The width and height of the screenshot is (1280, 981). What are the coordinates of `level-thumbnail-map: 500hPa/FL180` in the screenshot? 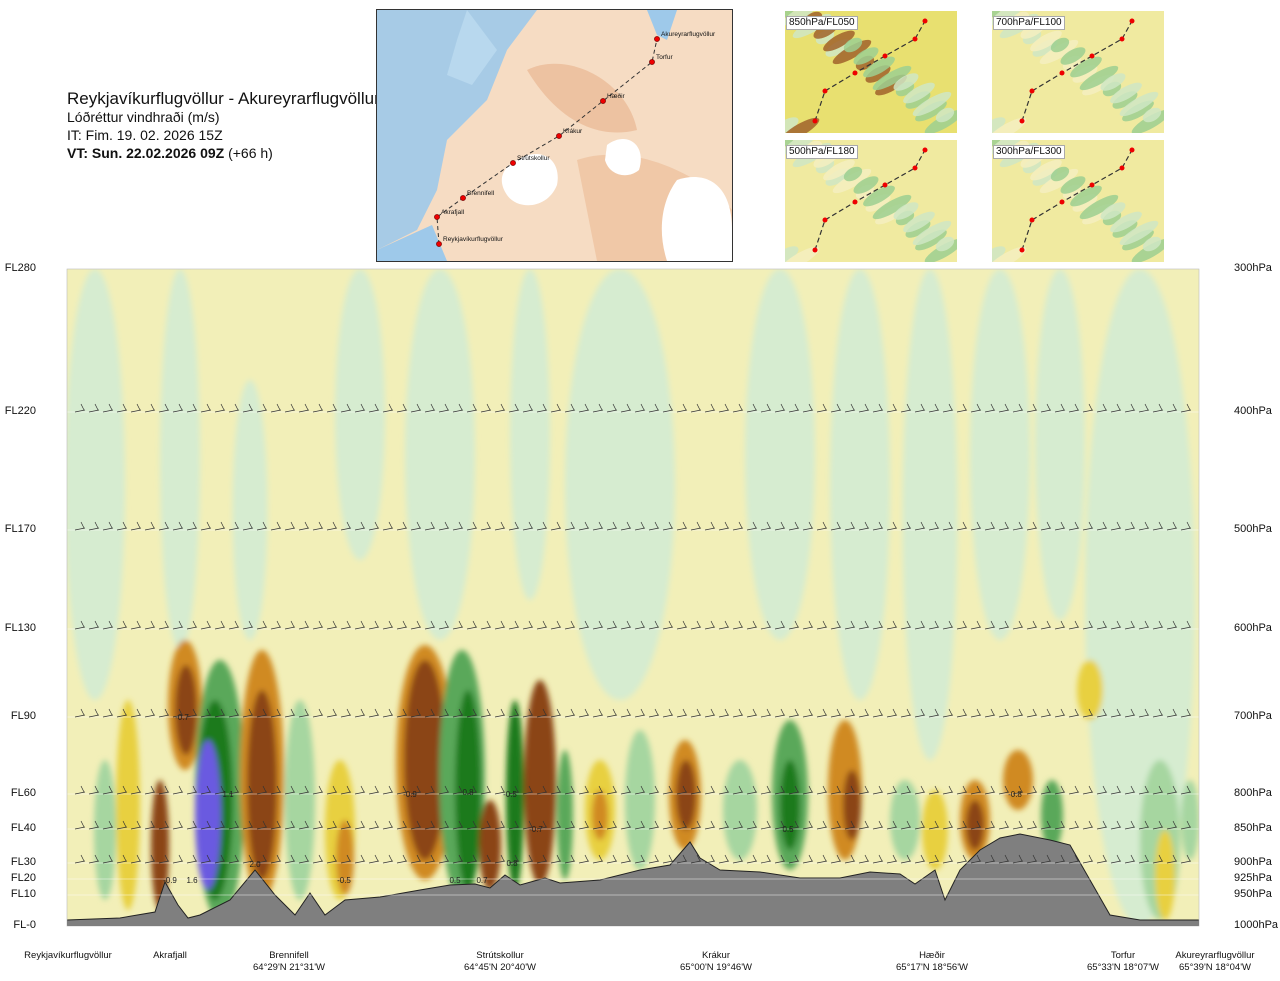 It's located at (871, 201).